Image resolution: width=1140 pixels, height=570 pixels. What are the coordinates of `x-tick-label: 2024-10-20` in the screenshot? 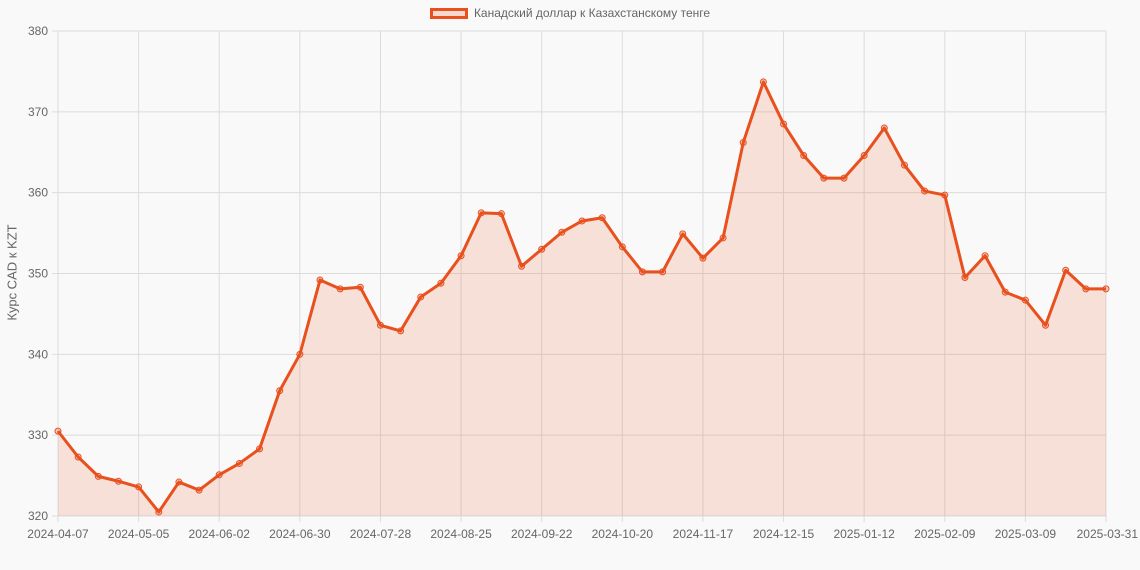 It's located at (623, 534).